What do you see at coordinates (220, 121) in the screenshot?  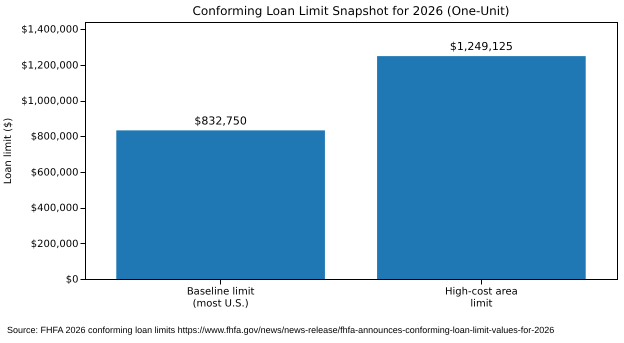 I see `data-label: $832,750` at bounding box center [220, 121].